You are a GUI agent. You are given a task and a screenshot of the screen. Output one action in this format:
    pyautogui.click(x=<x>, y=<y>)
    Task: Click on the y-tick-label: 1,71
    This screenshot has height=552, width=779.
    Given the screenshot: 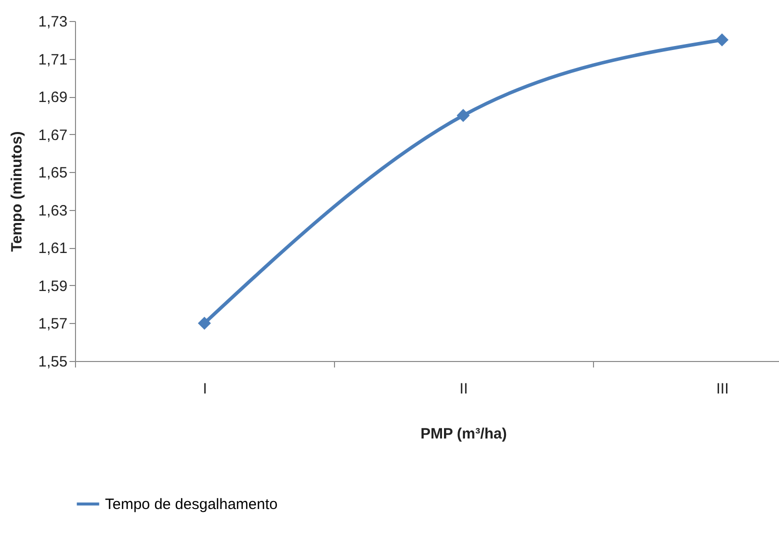 What is the action you would take?
    pyautogui.click(x=53, y=59)
    